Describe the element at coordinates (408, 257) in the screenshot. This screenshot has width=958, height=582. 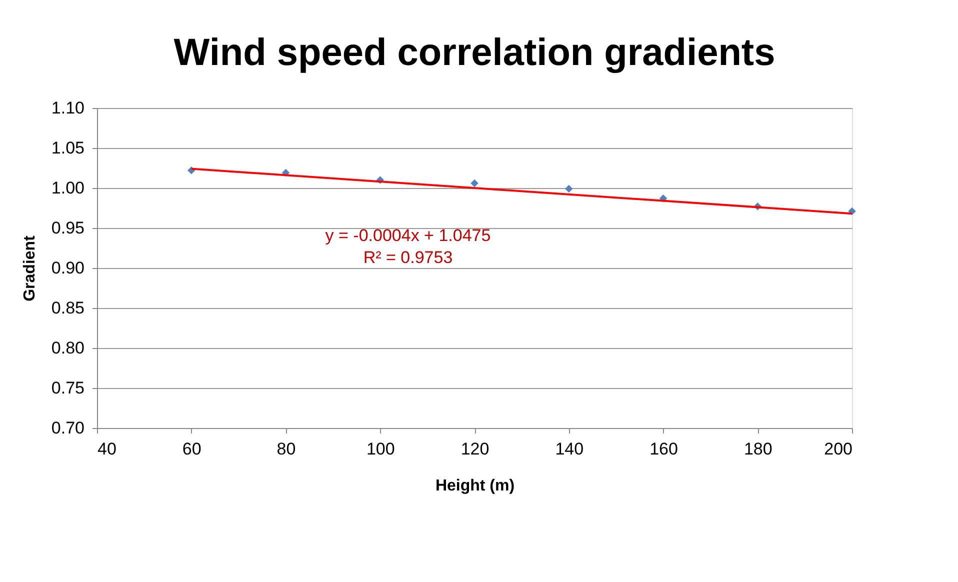
I see `annotation: R² = 0.9753` at that location.